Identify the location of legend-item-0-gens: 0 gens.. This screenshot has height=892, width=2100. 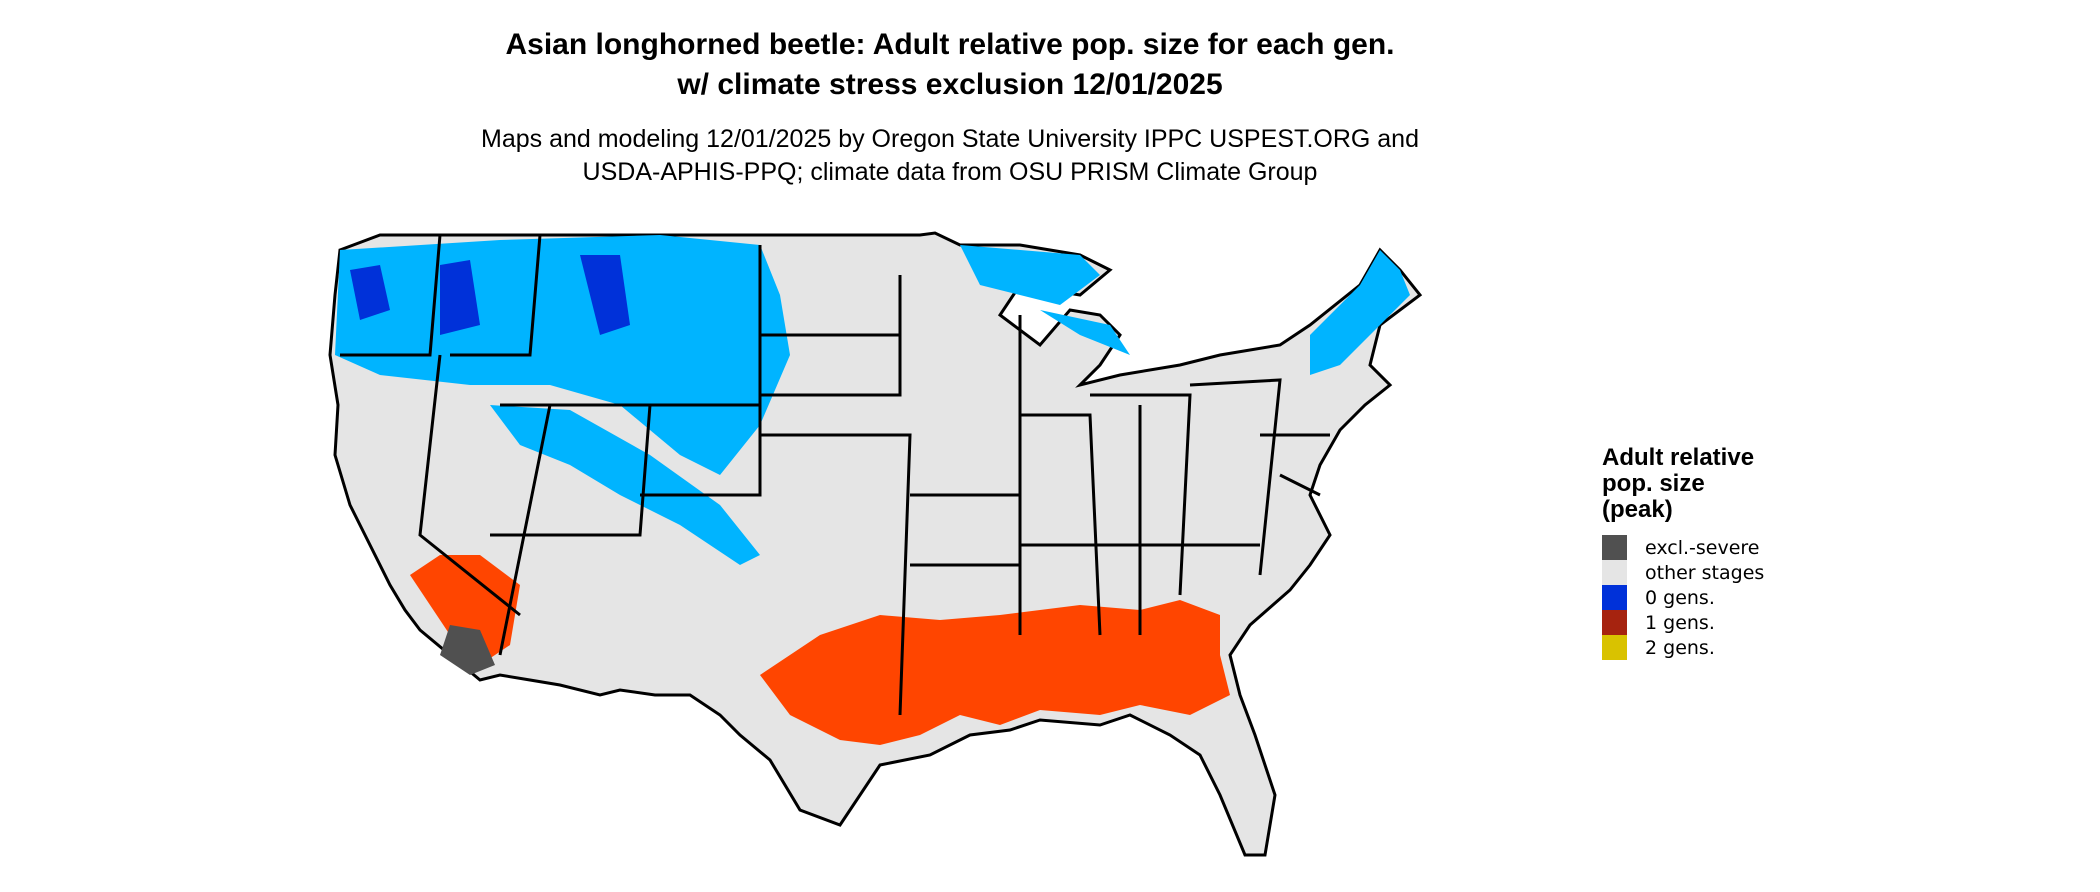
(1712, 597).